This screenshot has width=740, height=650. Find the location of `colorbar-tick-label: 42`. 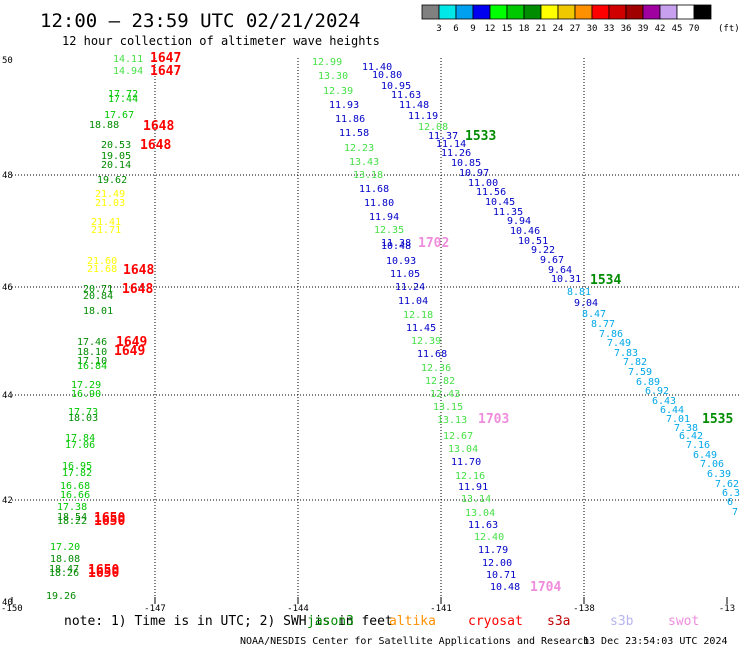

colorbar-tick-label: 42 is located at coordinates (660, 29).